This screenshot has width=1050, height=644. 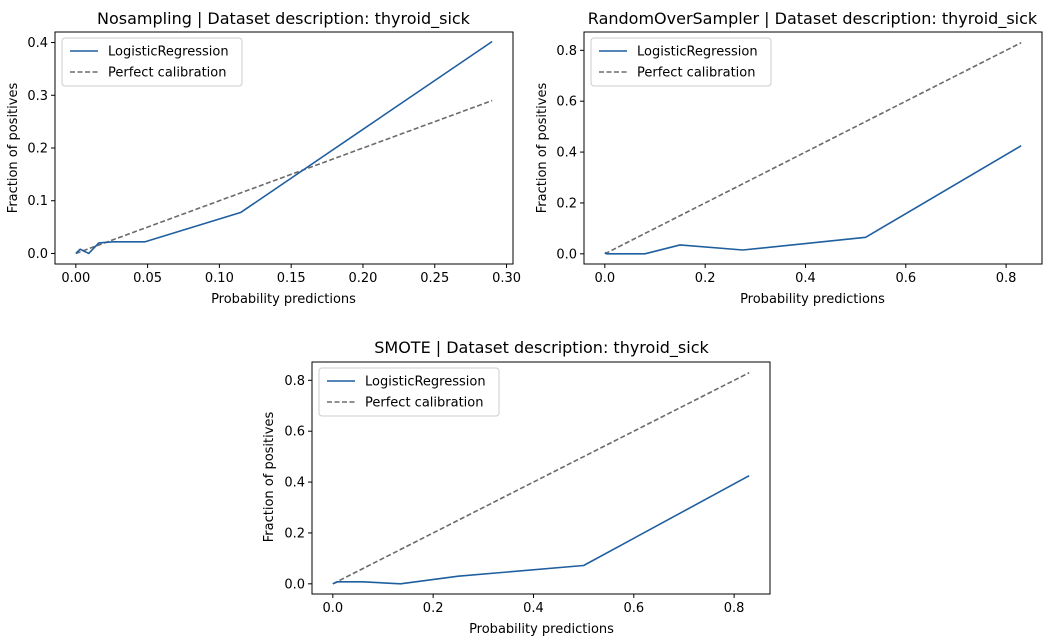 What do you see at coordinates (434, 278) in the screenshot?
I see `x-tick-label: 0.25` at bounding box center [434, 278].